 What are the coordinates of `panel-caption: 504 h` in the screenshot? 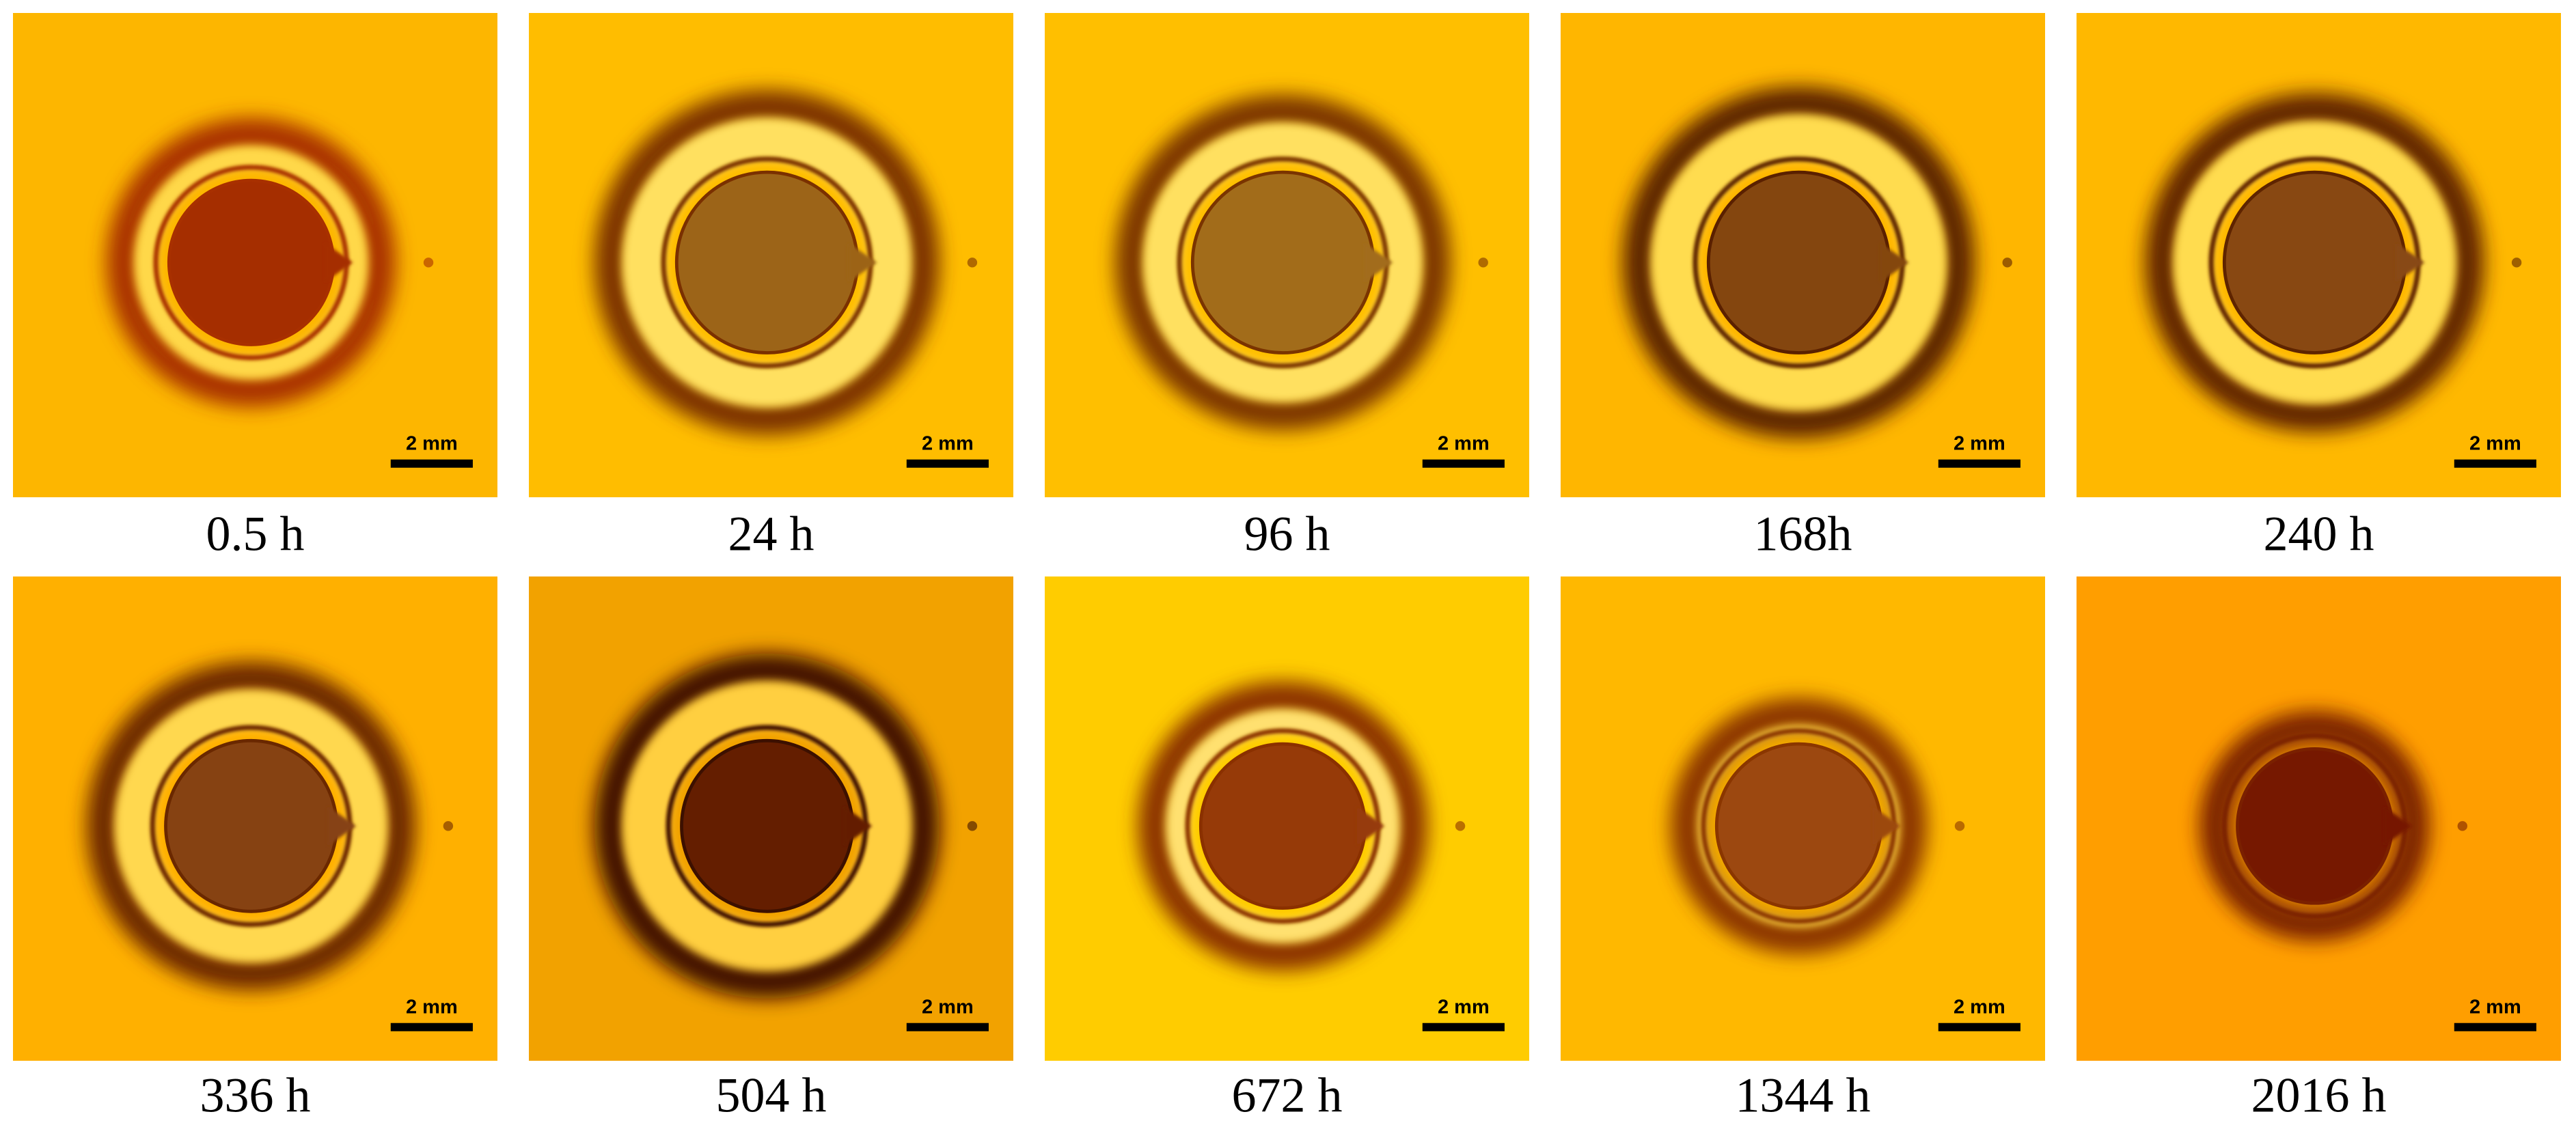 It's located at (772, 1095).